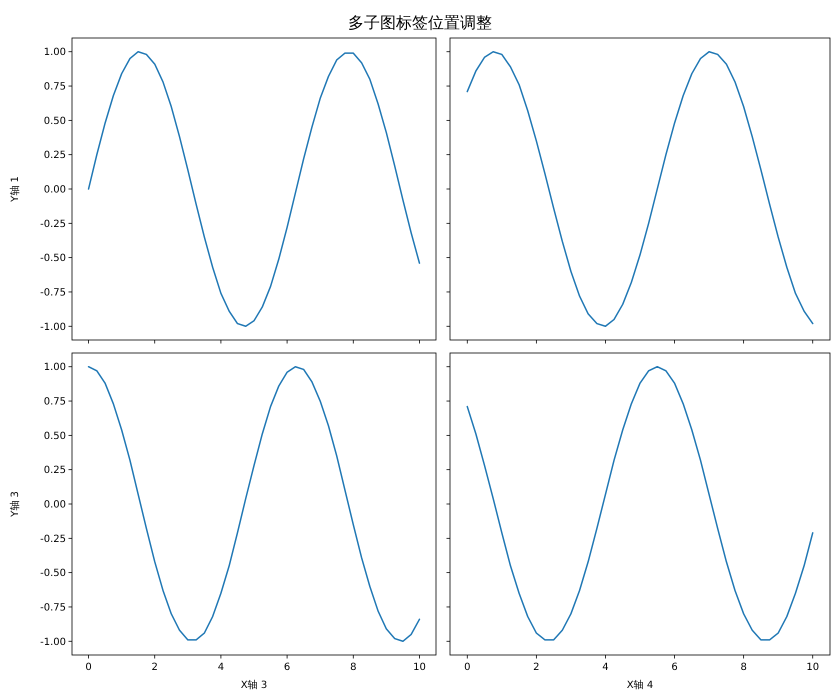 Image resolution: width=840 pixels, height=700 pixels. I want to click on y-axis-title: Y轴 3, so click(15, 504).